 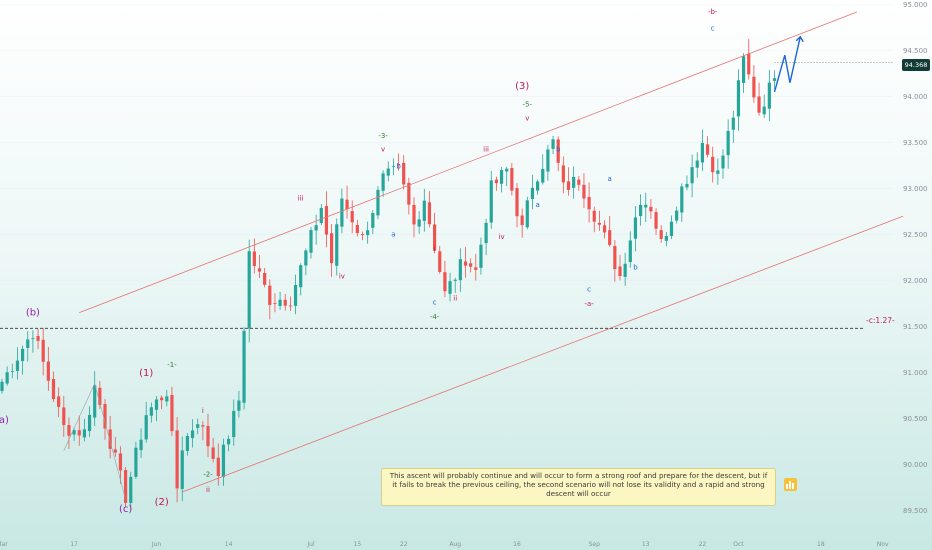 What do you see at coordinates (713, 12) in the screenshot?
I see `wave-label: -b-` at bounding box center [713, 12].